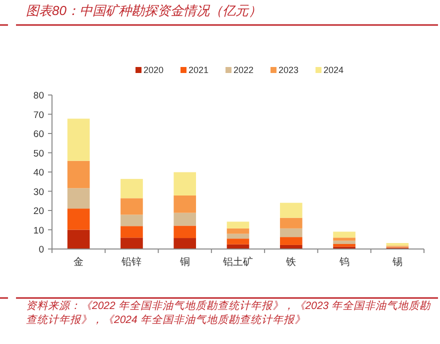 This screenshot has height=344, width=440. I want to click on x-tick-label: 金, so click(79, 262).